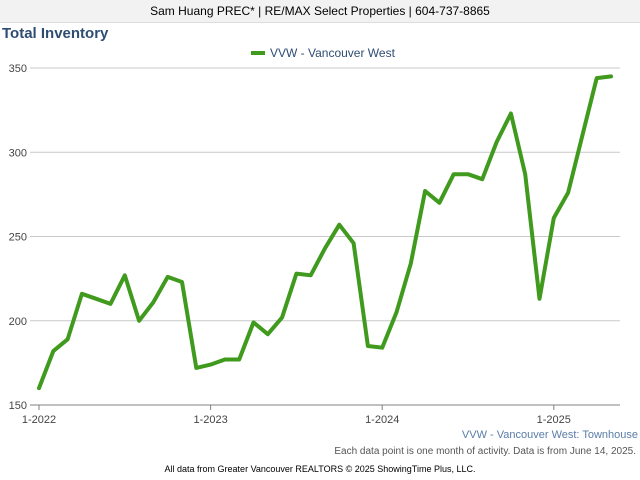 The image size is (640, 480). I want to click on chart-subtitle: VVW - Vancouver West: Townhouse, so click(550, 435).